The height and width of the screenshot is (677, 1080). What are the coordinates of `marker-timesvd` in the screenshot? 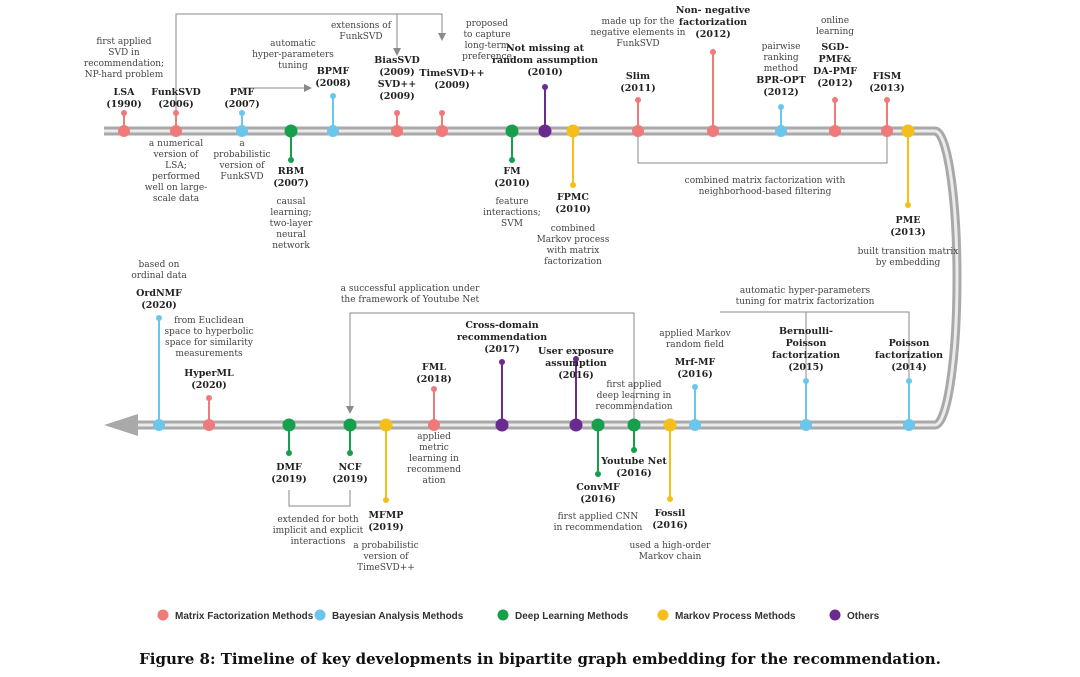 It's located at (442, 131).